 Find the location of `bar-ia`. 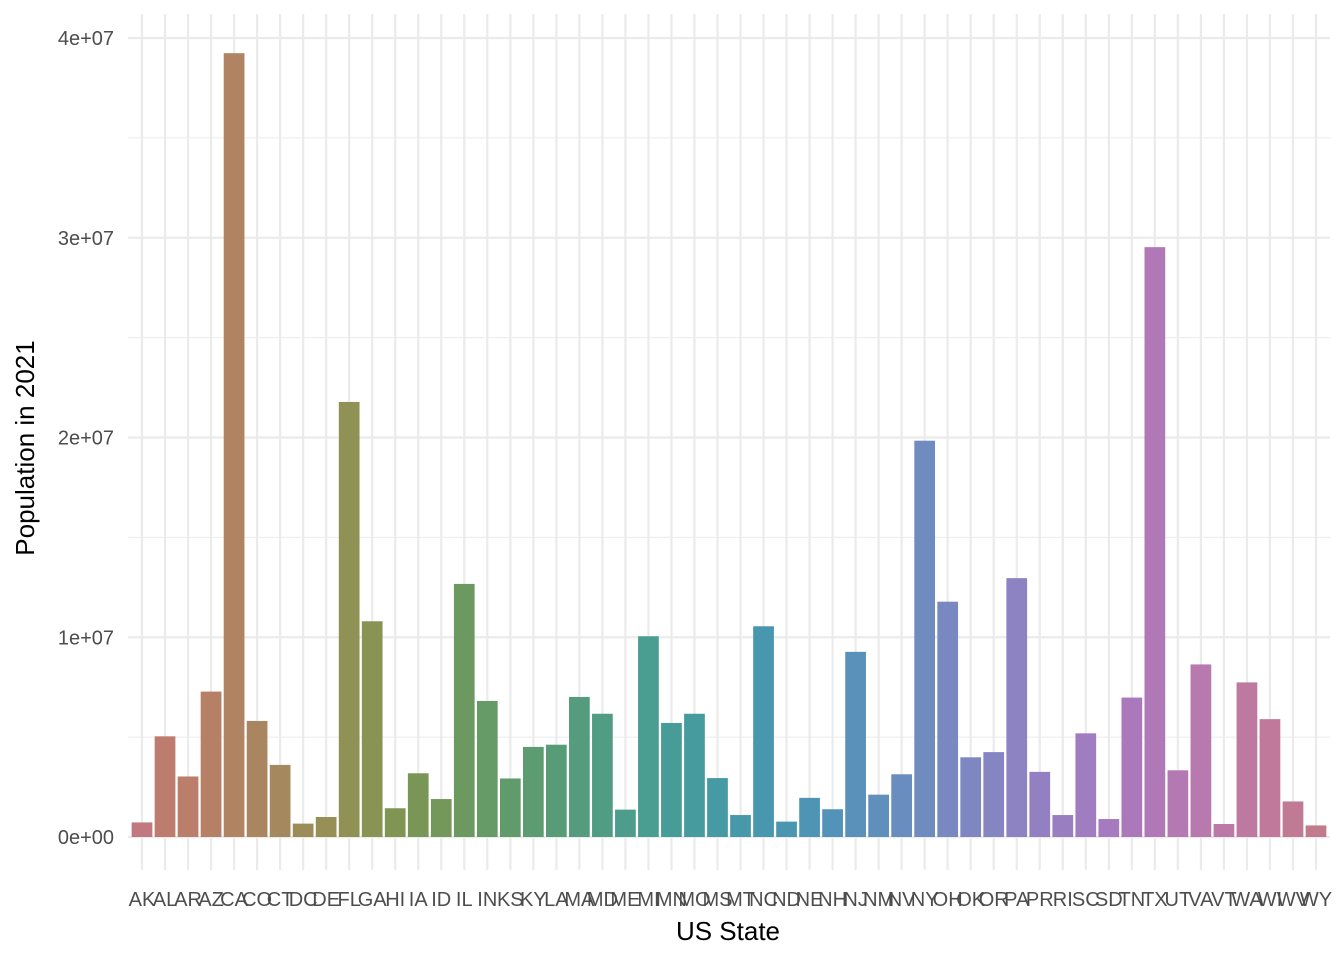

bar-ia is located at coordinates (418, 805).